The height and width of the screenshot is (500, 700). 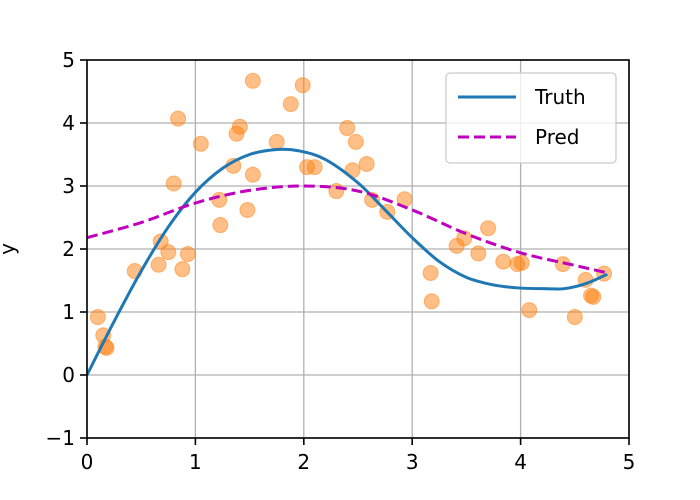 I want to click on legend-truth-label: Truth, so click(x=560, y=97).